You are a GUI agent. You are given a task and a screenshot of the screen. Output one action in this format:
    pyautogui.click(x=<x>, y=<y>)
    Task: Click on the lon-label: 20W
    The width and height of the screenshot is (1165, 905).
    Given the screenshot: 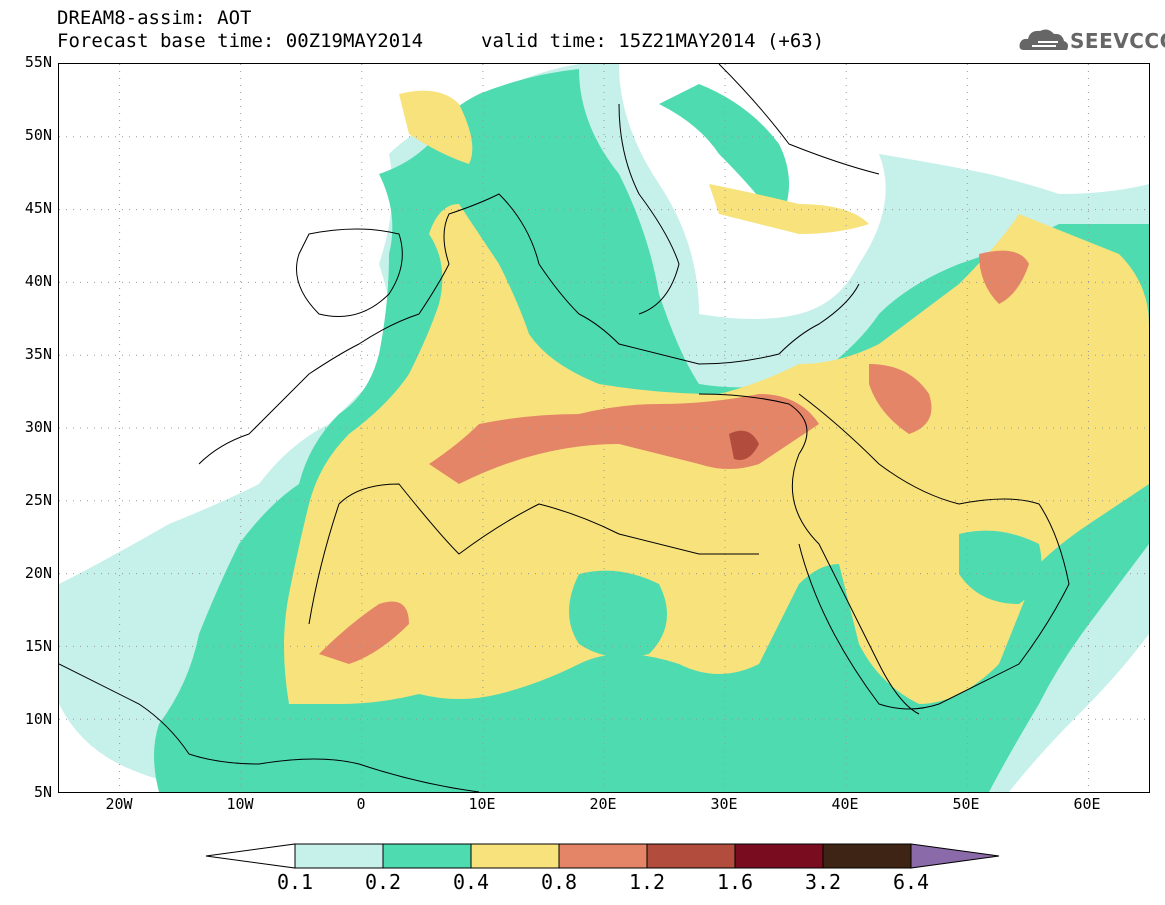 What is the action you would take?
    pyautogui.click(x=119, y=804)
    